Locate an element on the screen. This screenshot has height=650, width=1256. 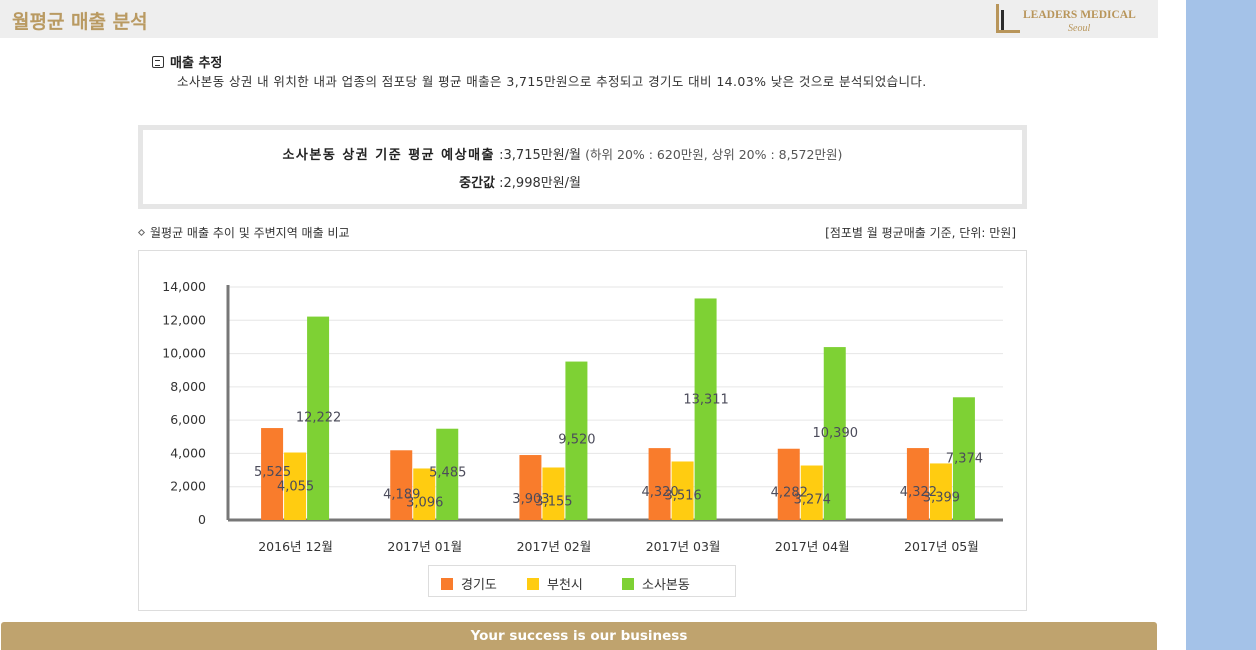
data-label: 3,274 is located at coordinates (812, 500).